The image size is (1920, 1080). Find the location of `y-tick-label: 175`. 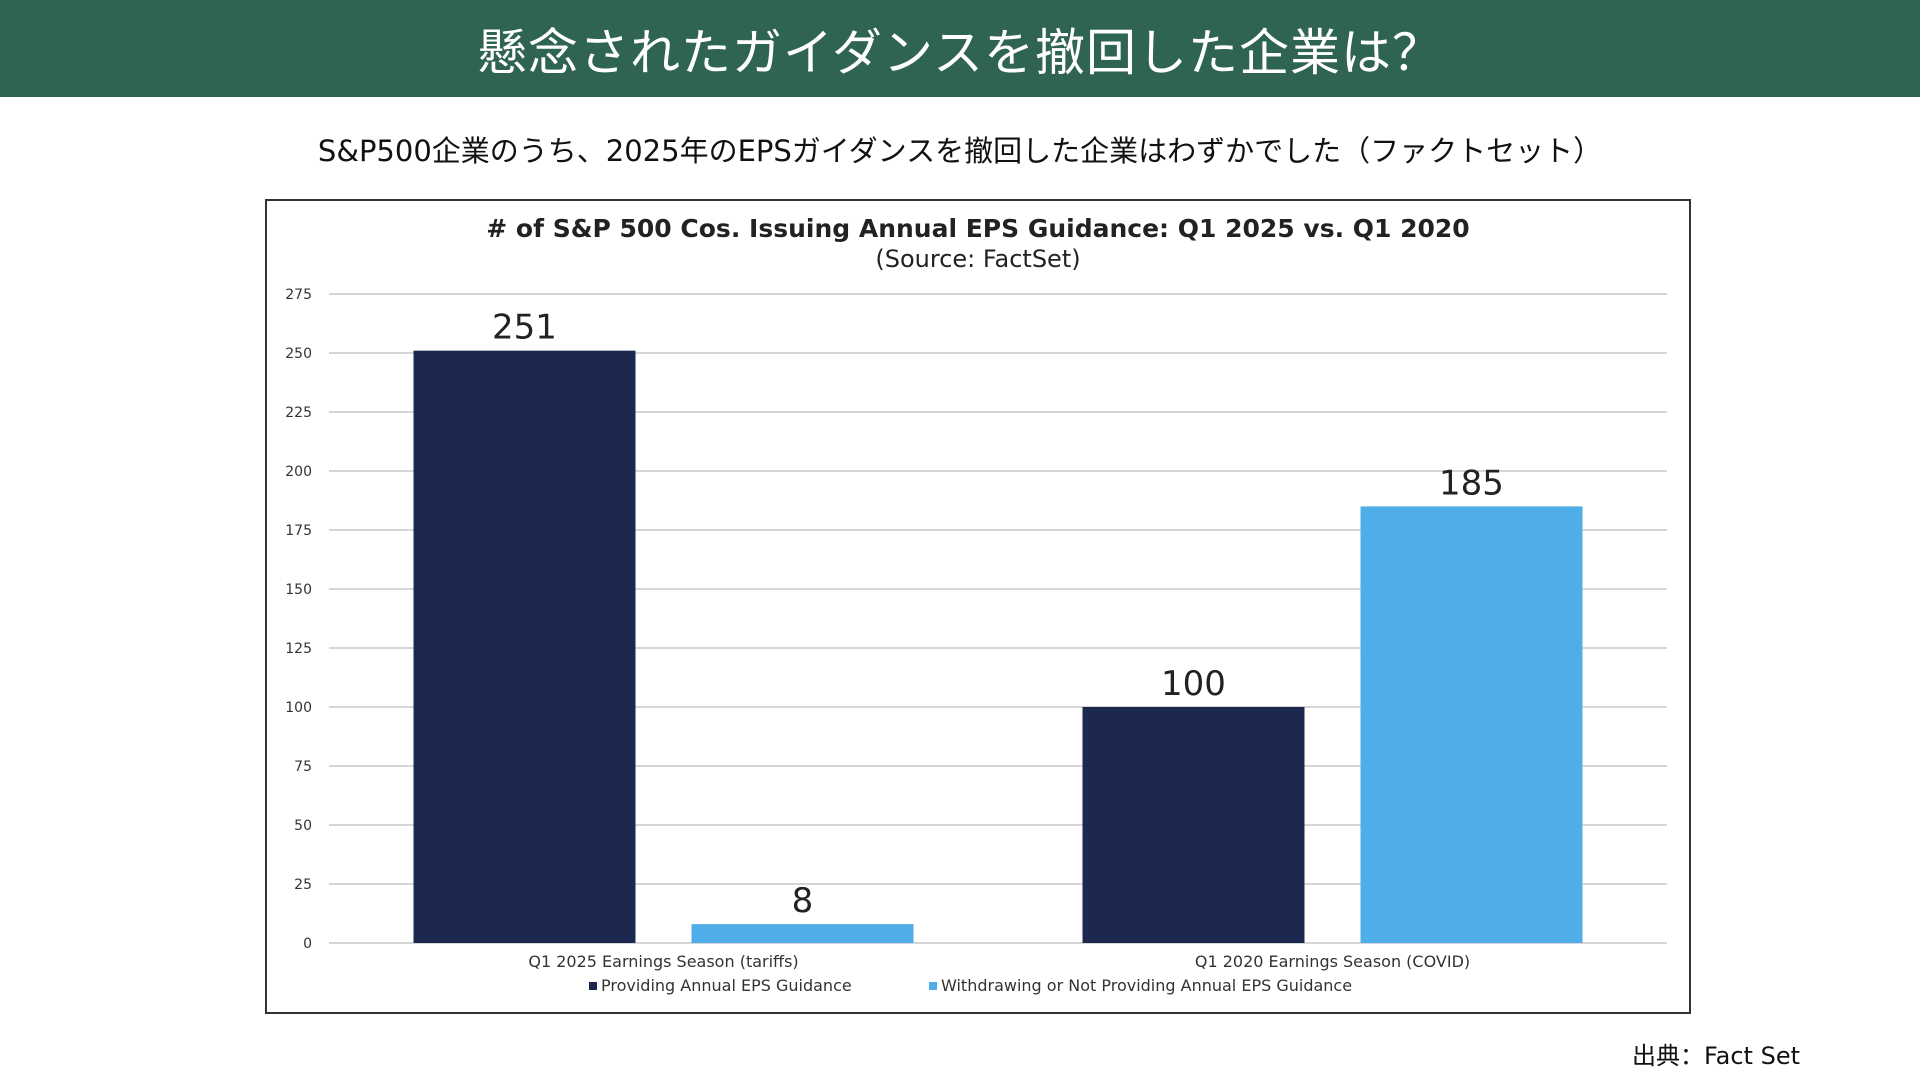

y-tick-label: 175 is located at coordinates (298, 531).